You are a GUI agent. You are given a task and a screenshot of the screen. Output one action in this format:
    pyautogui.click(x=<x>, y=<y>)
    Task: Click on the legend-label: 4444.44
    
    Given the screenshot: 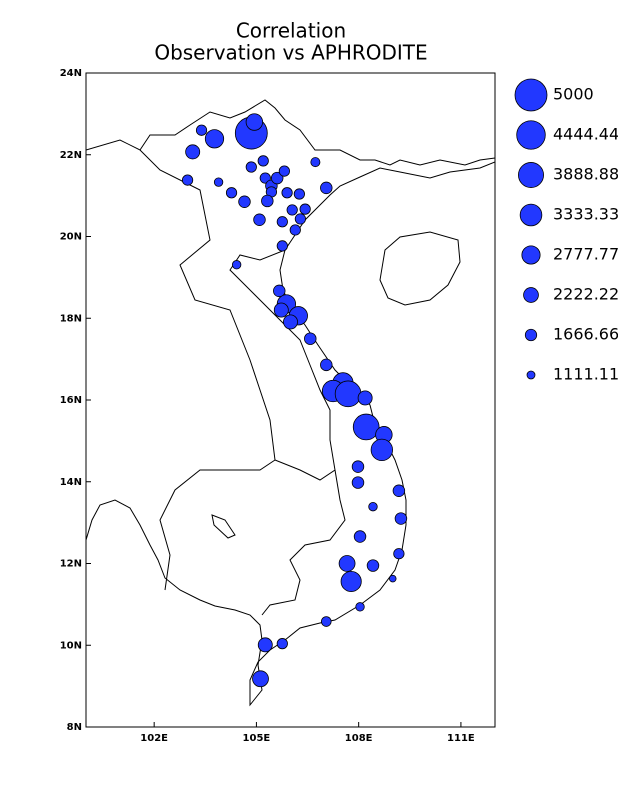 What is the action you would take?
    pyautogui.click(x=585, y=134)
    